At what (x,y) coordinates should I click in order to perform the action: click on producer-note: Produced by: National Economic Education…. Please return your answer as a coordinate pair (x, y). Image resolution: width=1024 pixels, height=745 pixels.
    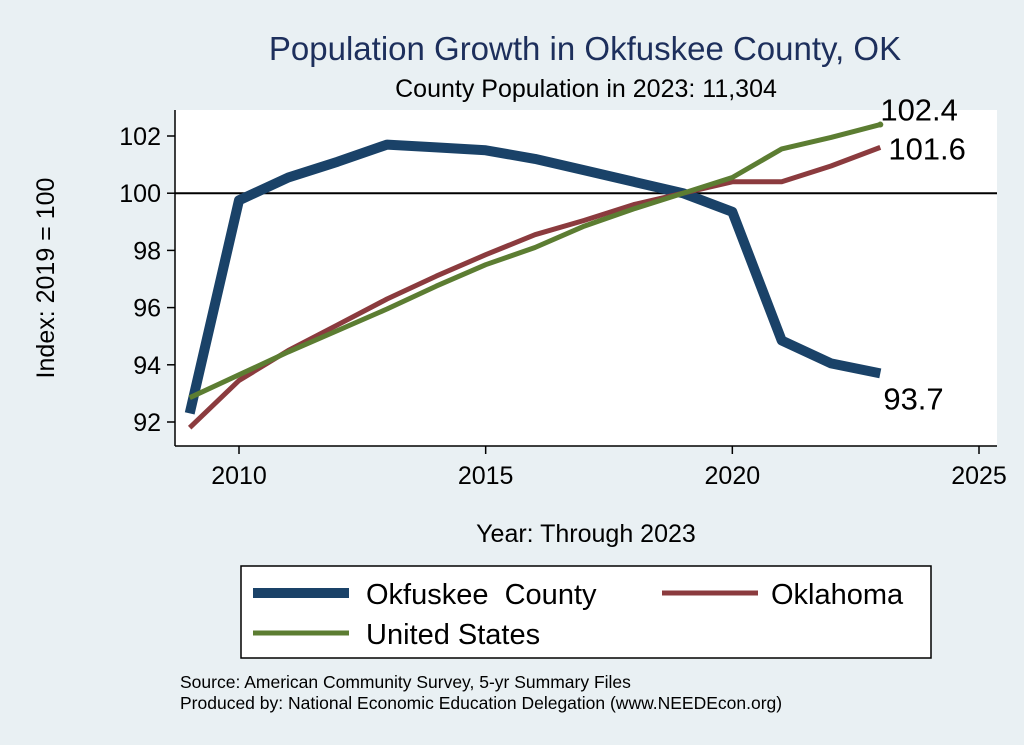
    Looking at the image, I should click on (481, 703).